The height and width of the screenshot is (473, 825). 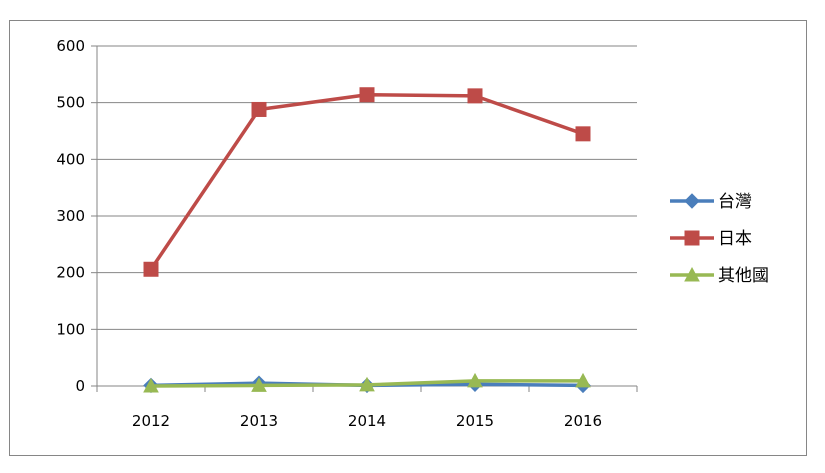 What do you see at coordinates (70, 273) in the screenshot?
I see `y-tick-label: 200` at bounding box center [70, 273].